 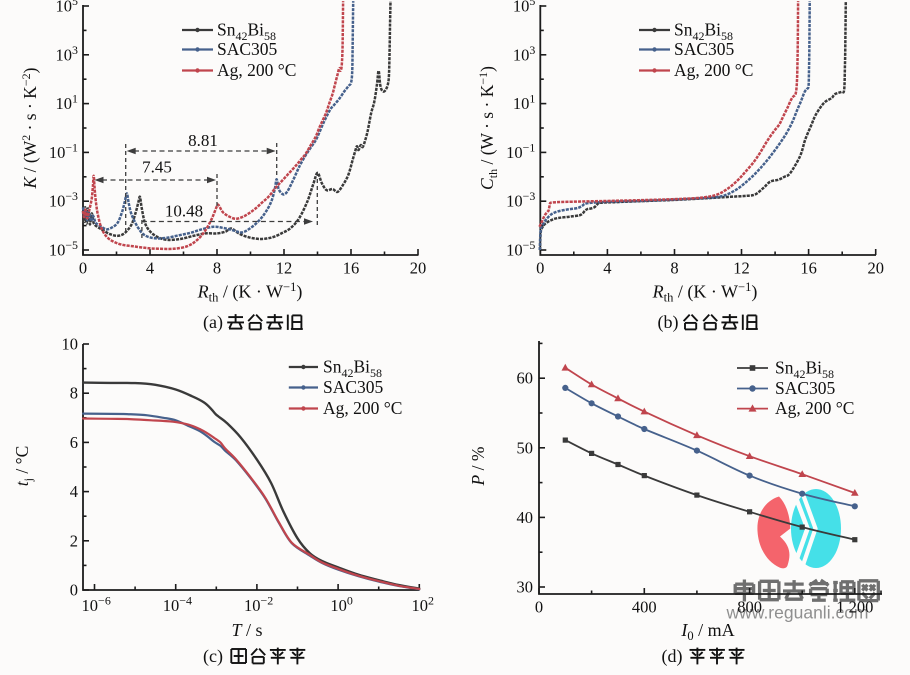 I want to click on svg-text: 8.81, so click(x=203, y=140).